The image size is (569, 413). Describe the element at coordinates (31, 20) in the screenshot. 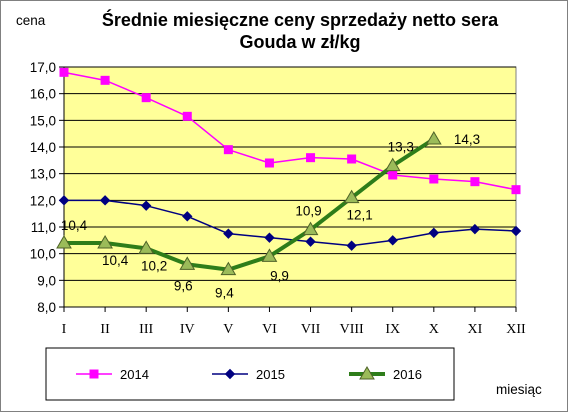

I see `y-axis-label: cena` at that location.